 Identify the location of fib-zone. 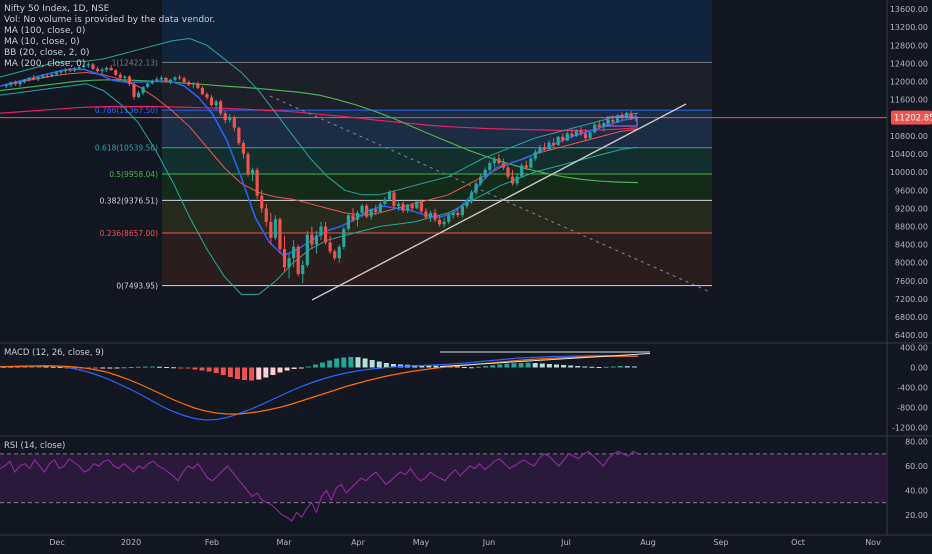
(437, 161).